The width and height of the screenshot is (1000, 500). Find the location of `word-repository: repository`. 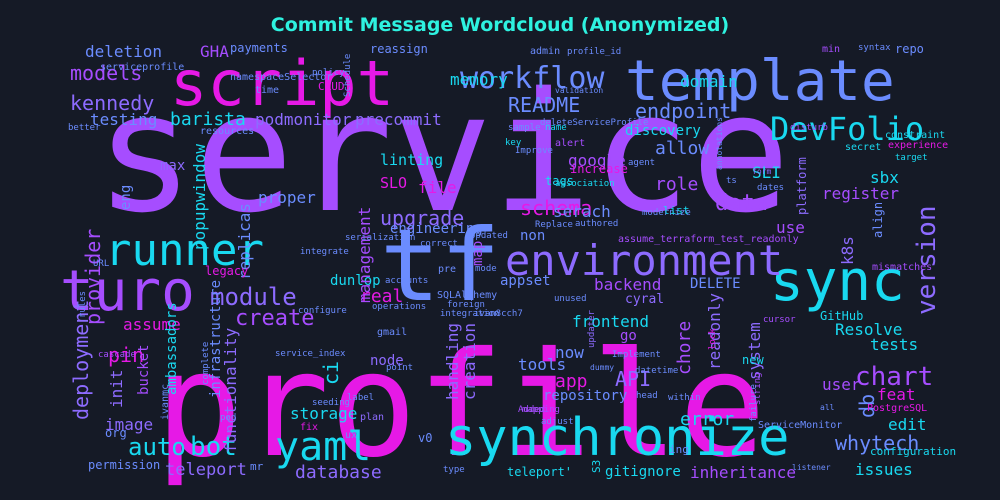

word-repository: repository is located at coordinates (585, 396).